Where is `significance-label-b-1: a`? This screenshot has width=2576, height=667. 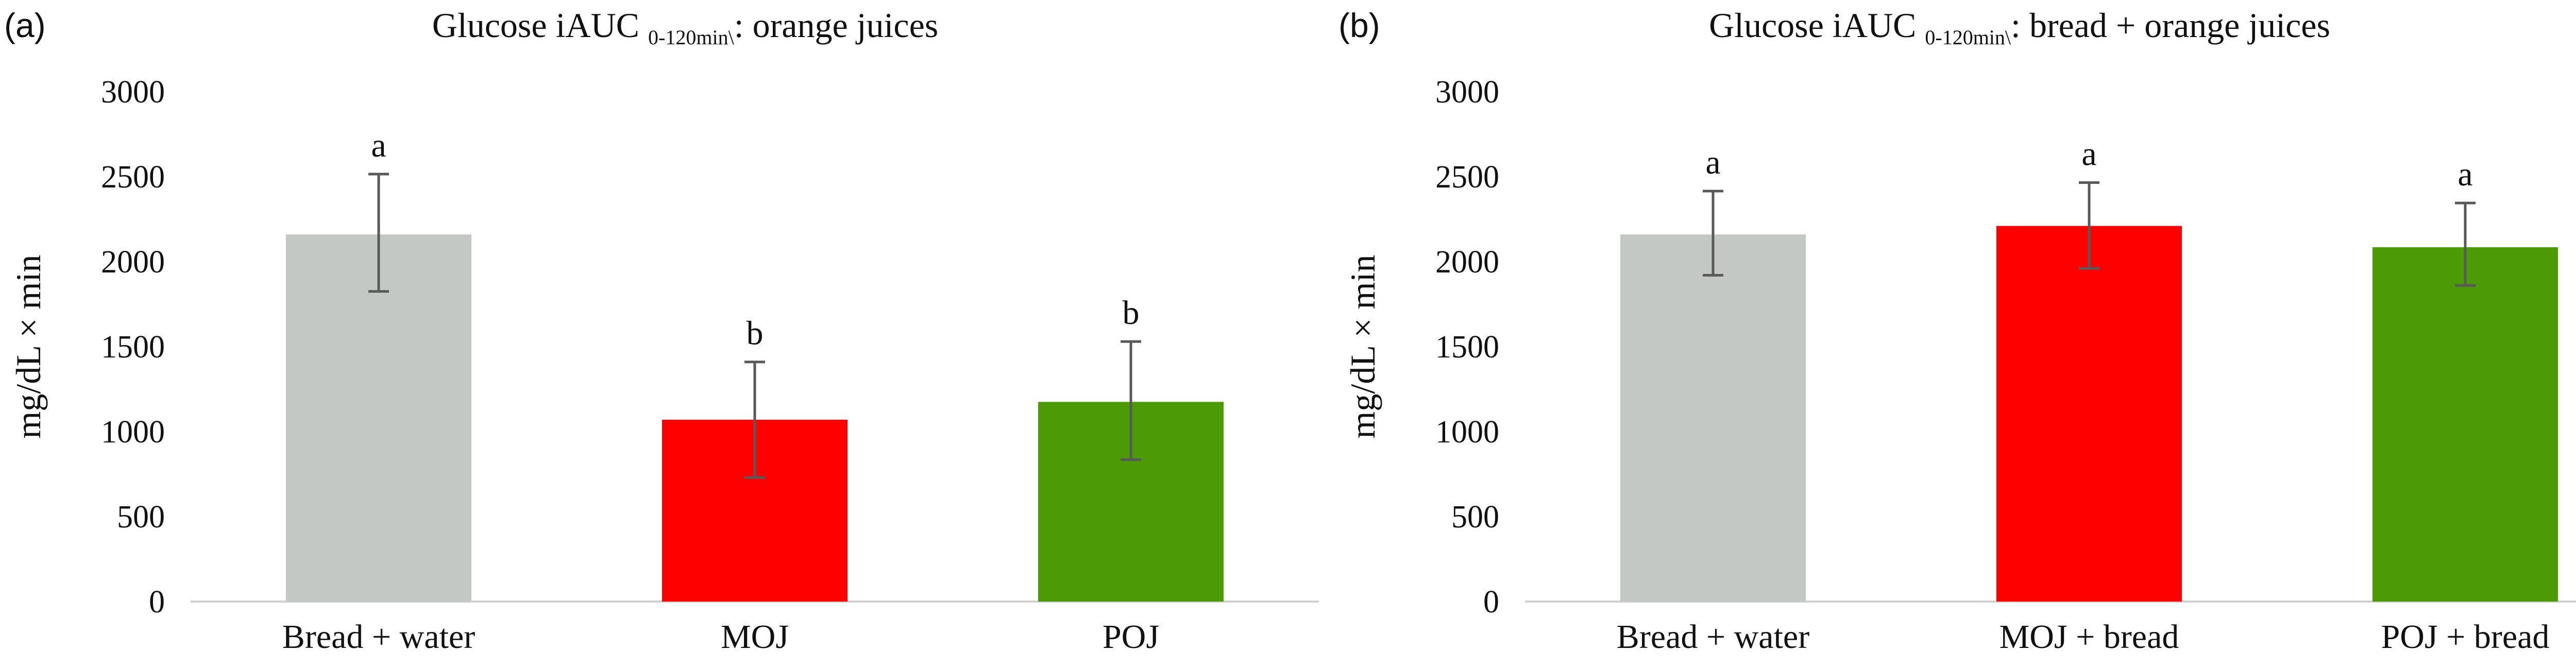 significance-label-b-1: a is located at coordinates (2088, 154).